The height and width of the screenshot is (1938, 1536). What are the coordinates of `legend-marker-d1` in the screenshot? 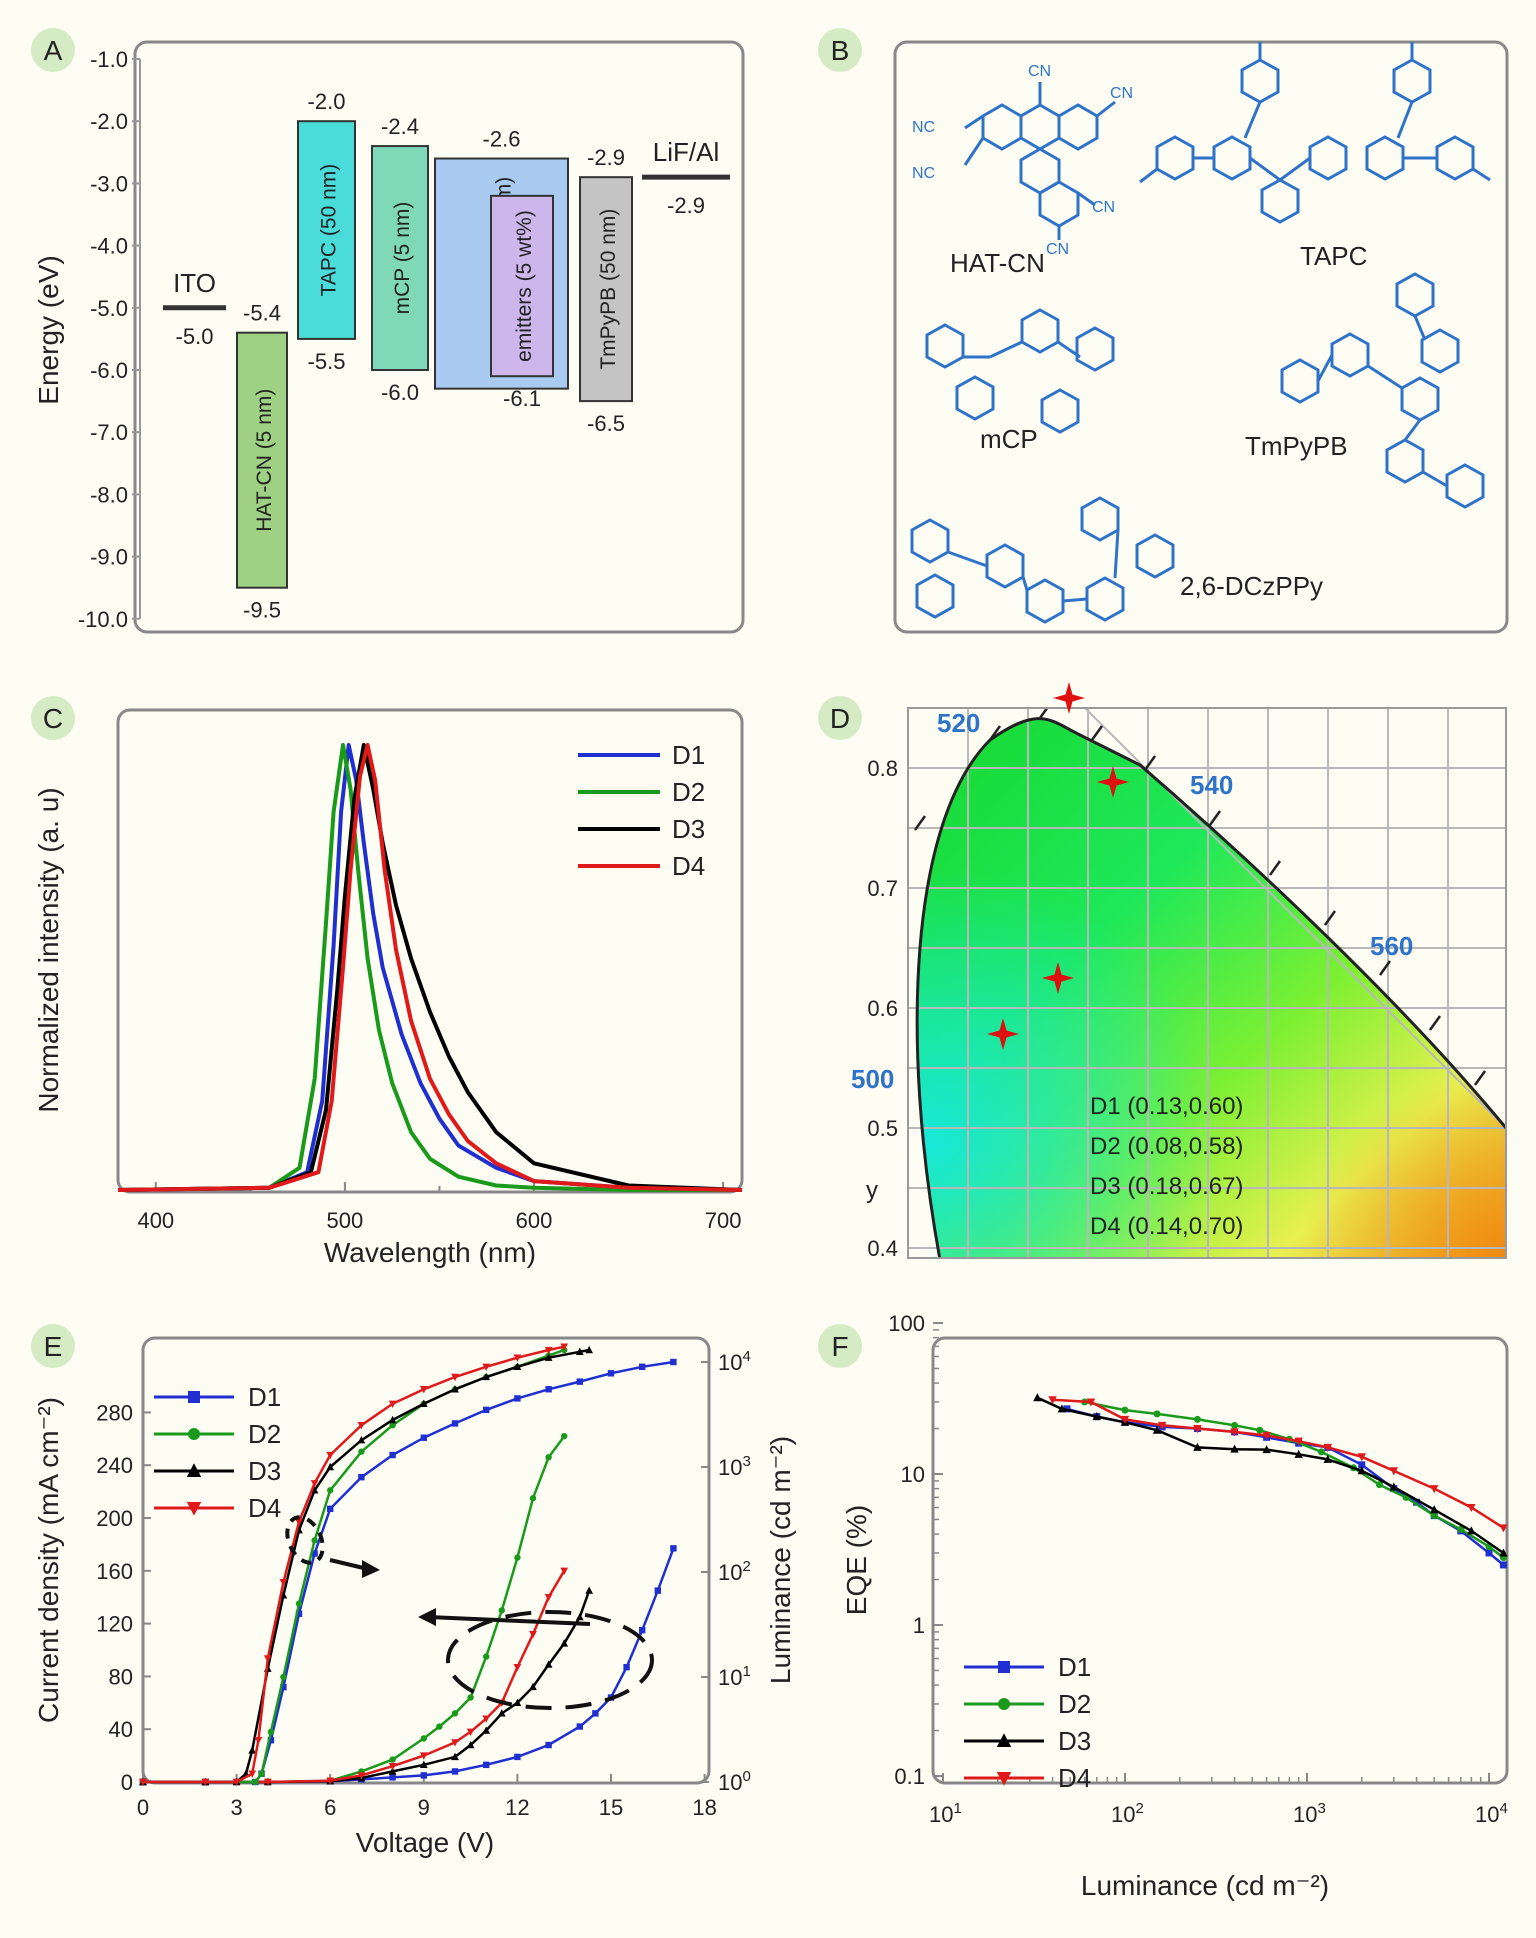 It's located at (194, 1397).